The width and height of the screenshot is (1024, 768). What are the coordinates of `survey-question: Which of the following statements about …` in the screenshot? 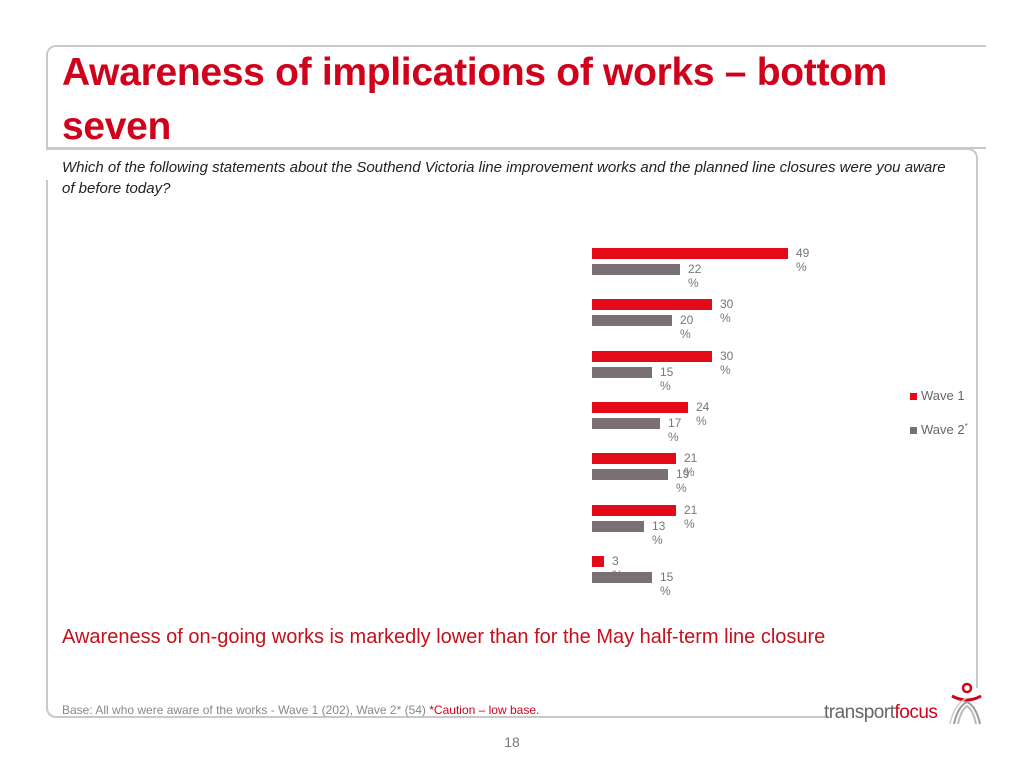 It's located at (504, 178).